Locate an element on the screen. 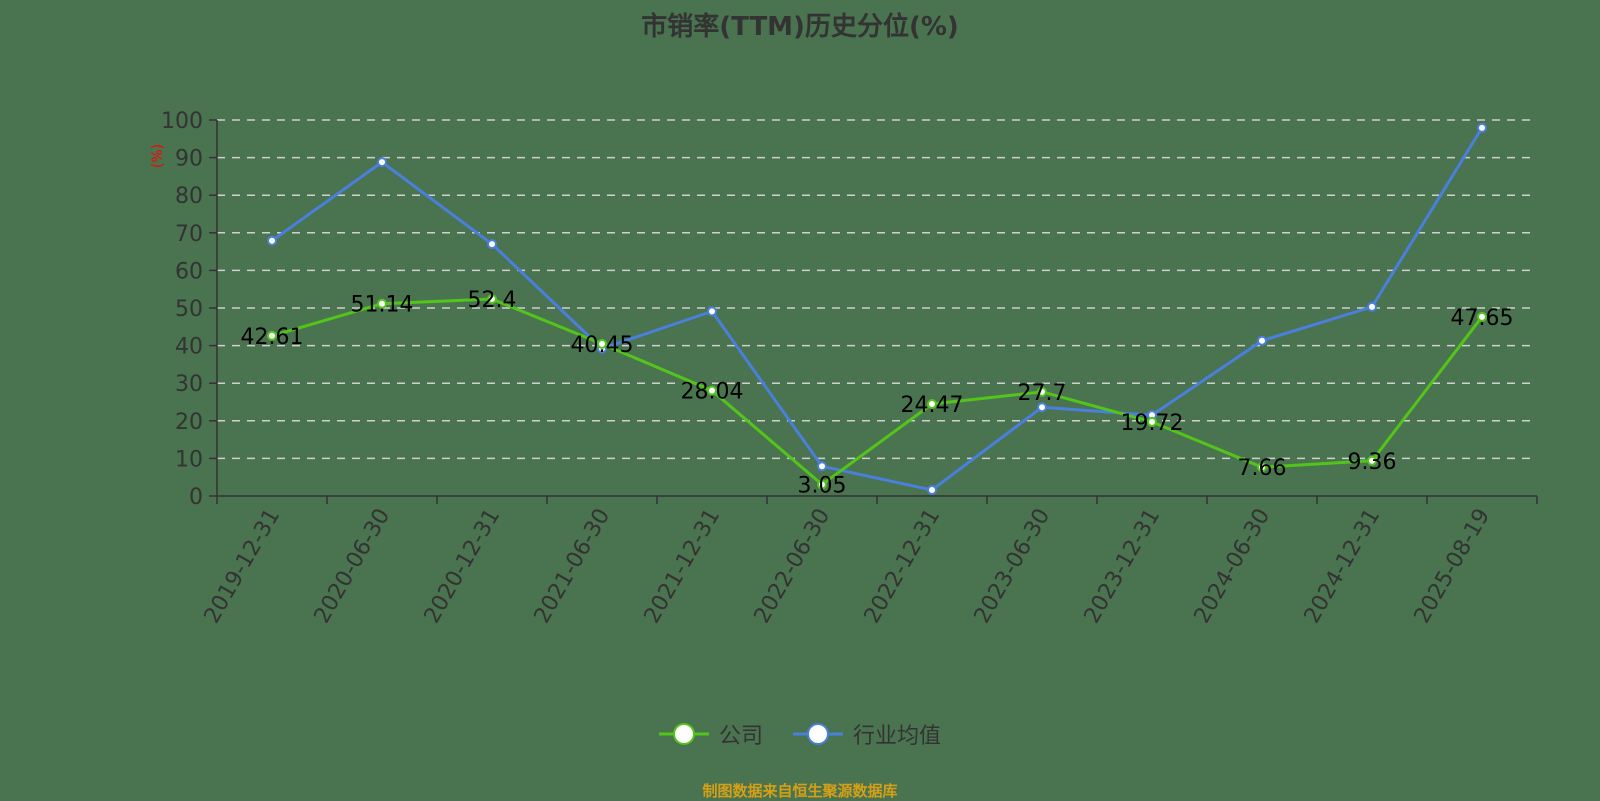  x-tick-label: 2019-12-31 is located at coordinates (243, 566).